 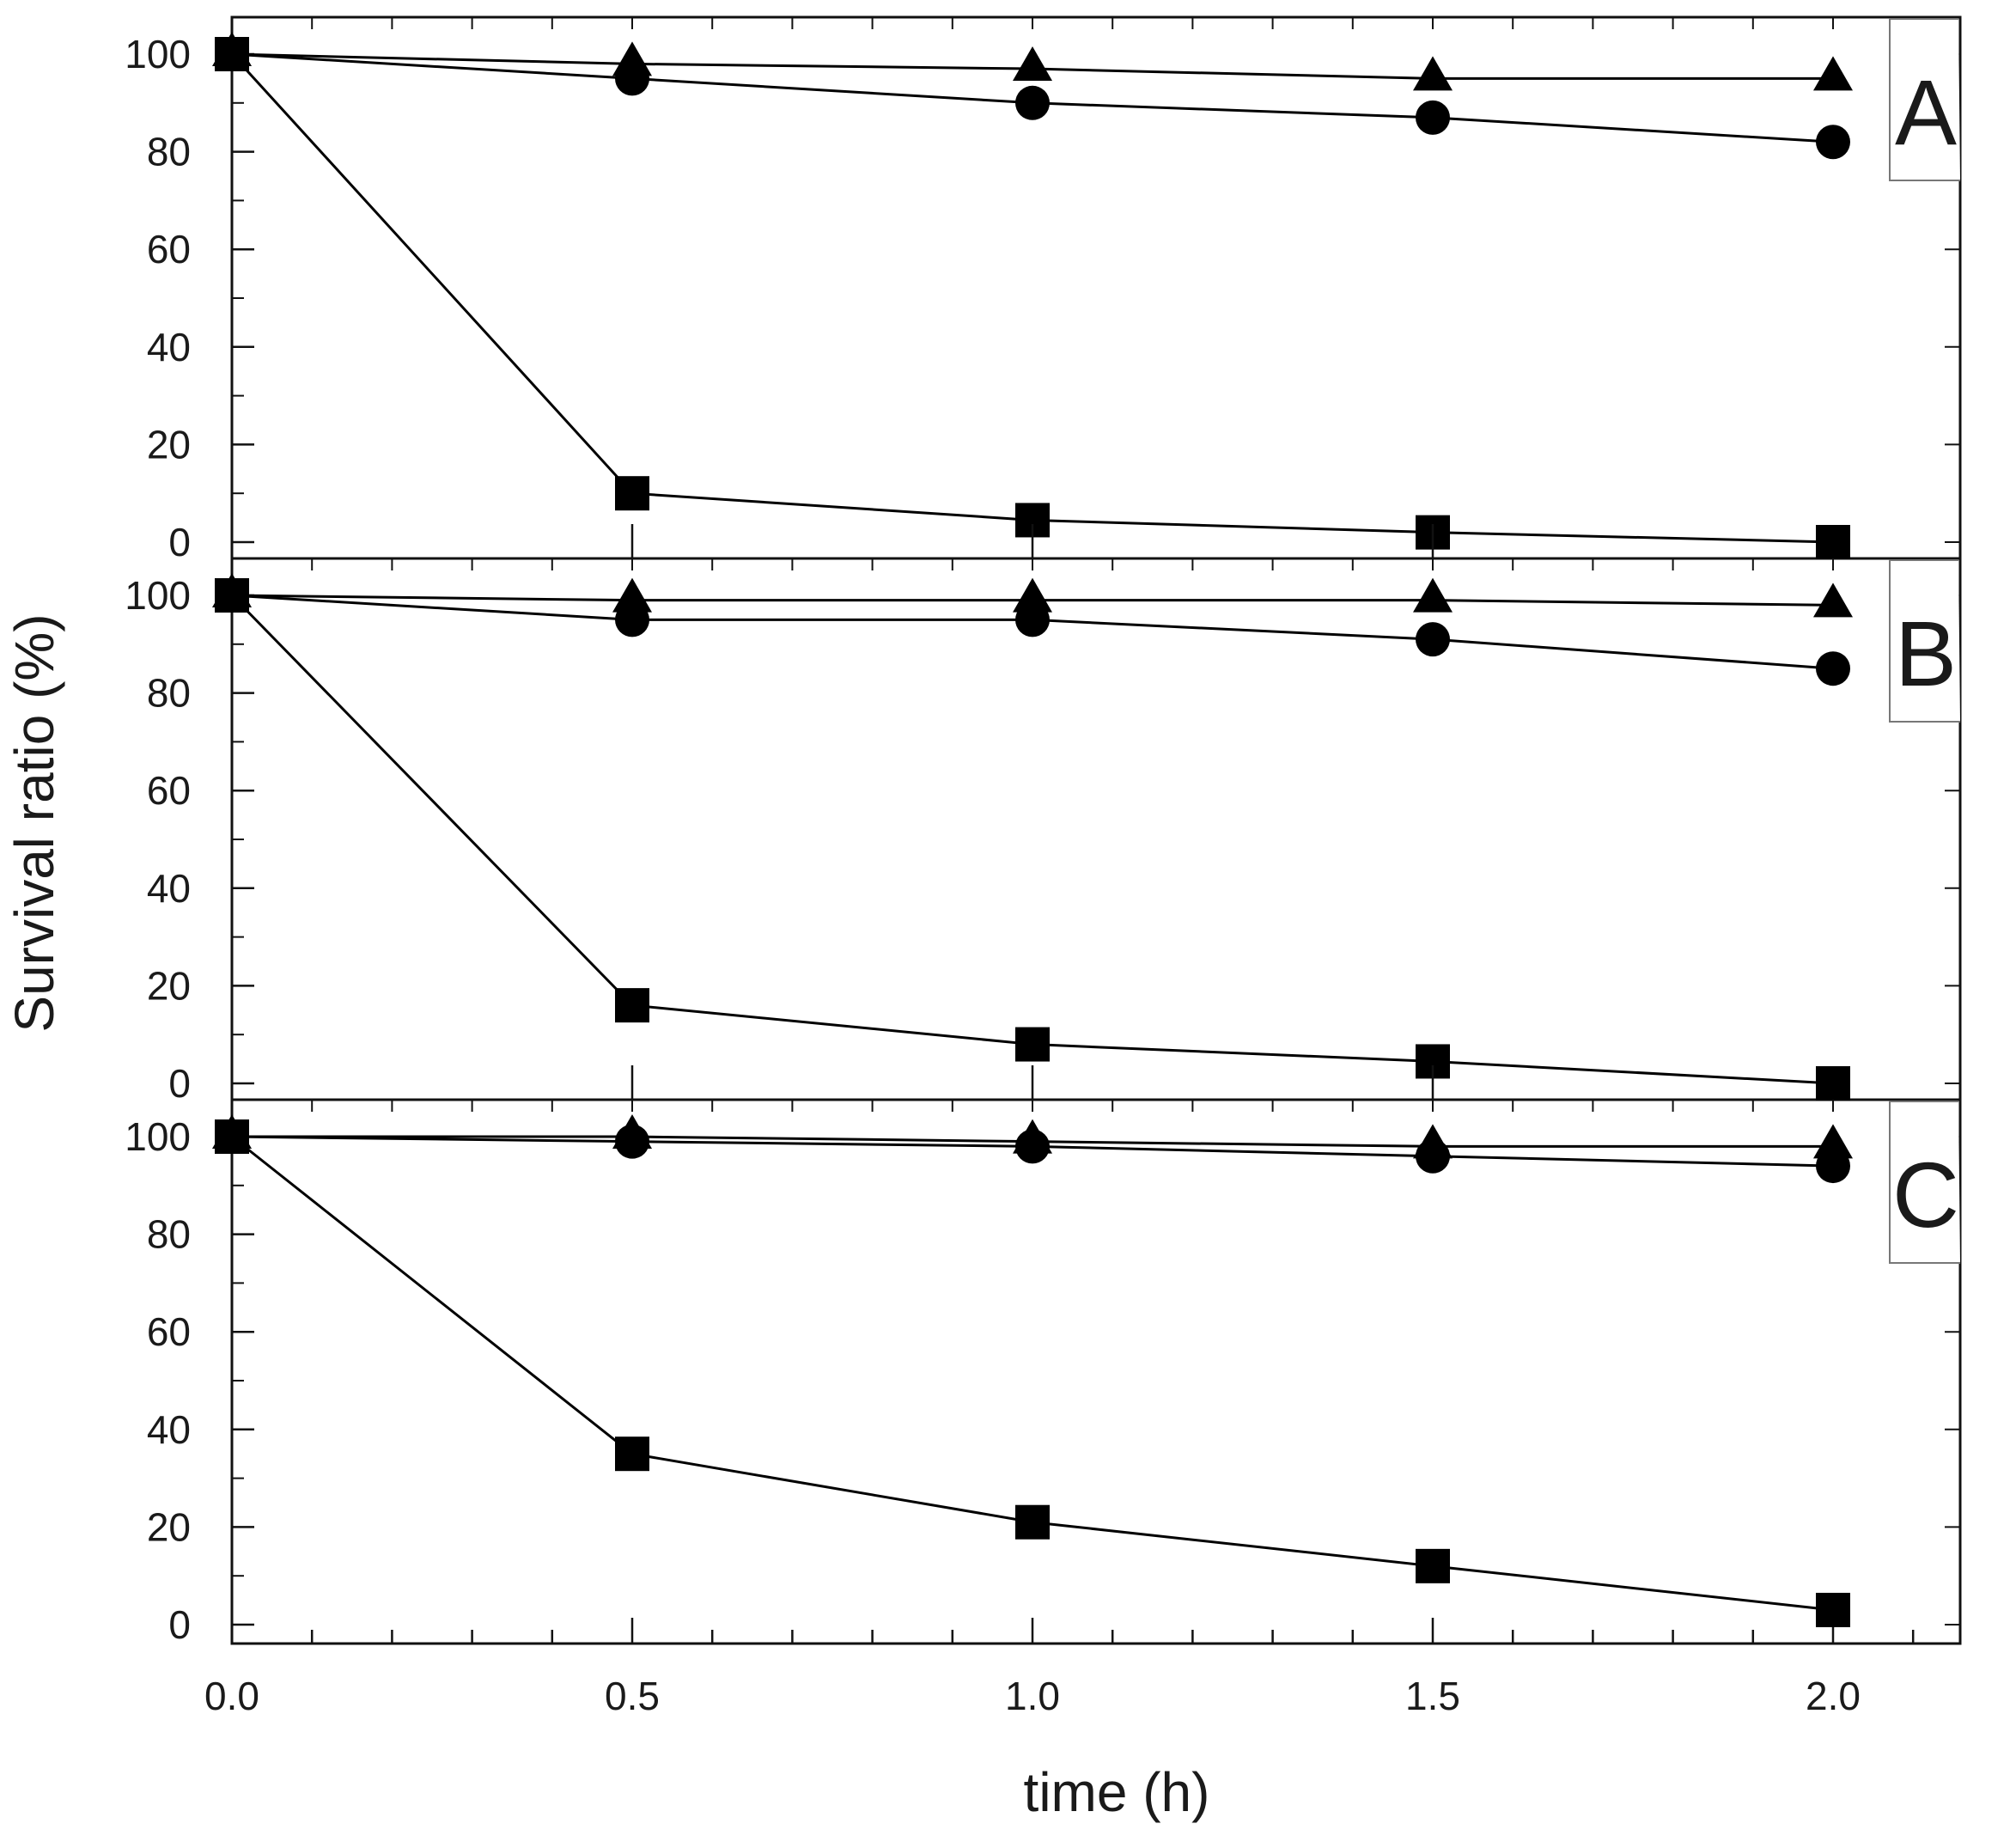 I want to click on panel-label: A, so click(x=1926, y=112).